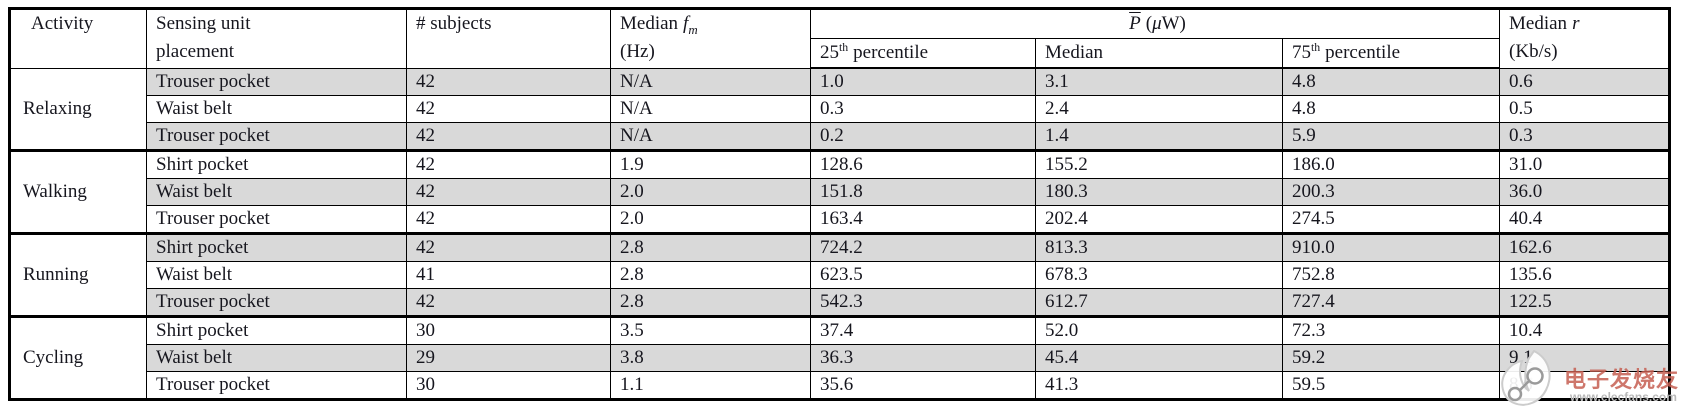  What do you see at coordinates (1391, 302) in the screenshot?
I see `cell-p75: 727.4` at bounding box center [1391, 302].